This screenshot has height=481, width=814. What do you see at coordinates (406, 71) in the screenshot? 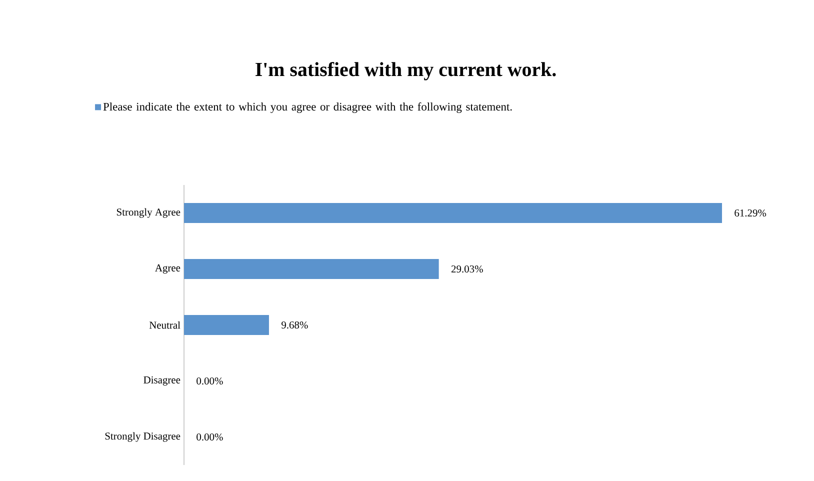
I see `chart-title: I'm satisfied with my current work.` at bounding box center [406, 71].